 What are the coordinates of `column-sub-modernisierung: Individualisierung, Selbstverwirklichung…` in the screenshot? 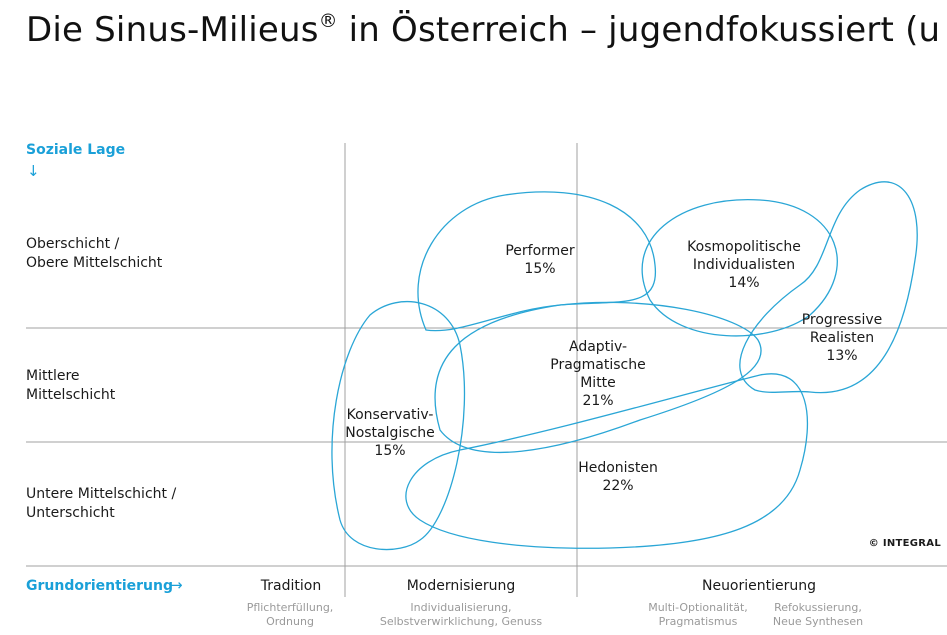 It's located at (461, 614).